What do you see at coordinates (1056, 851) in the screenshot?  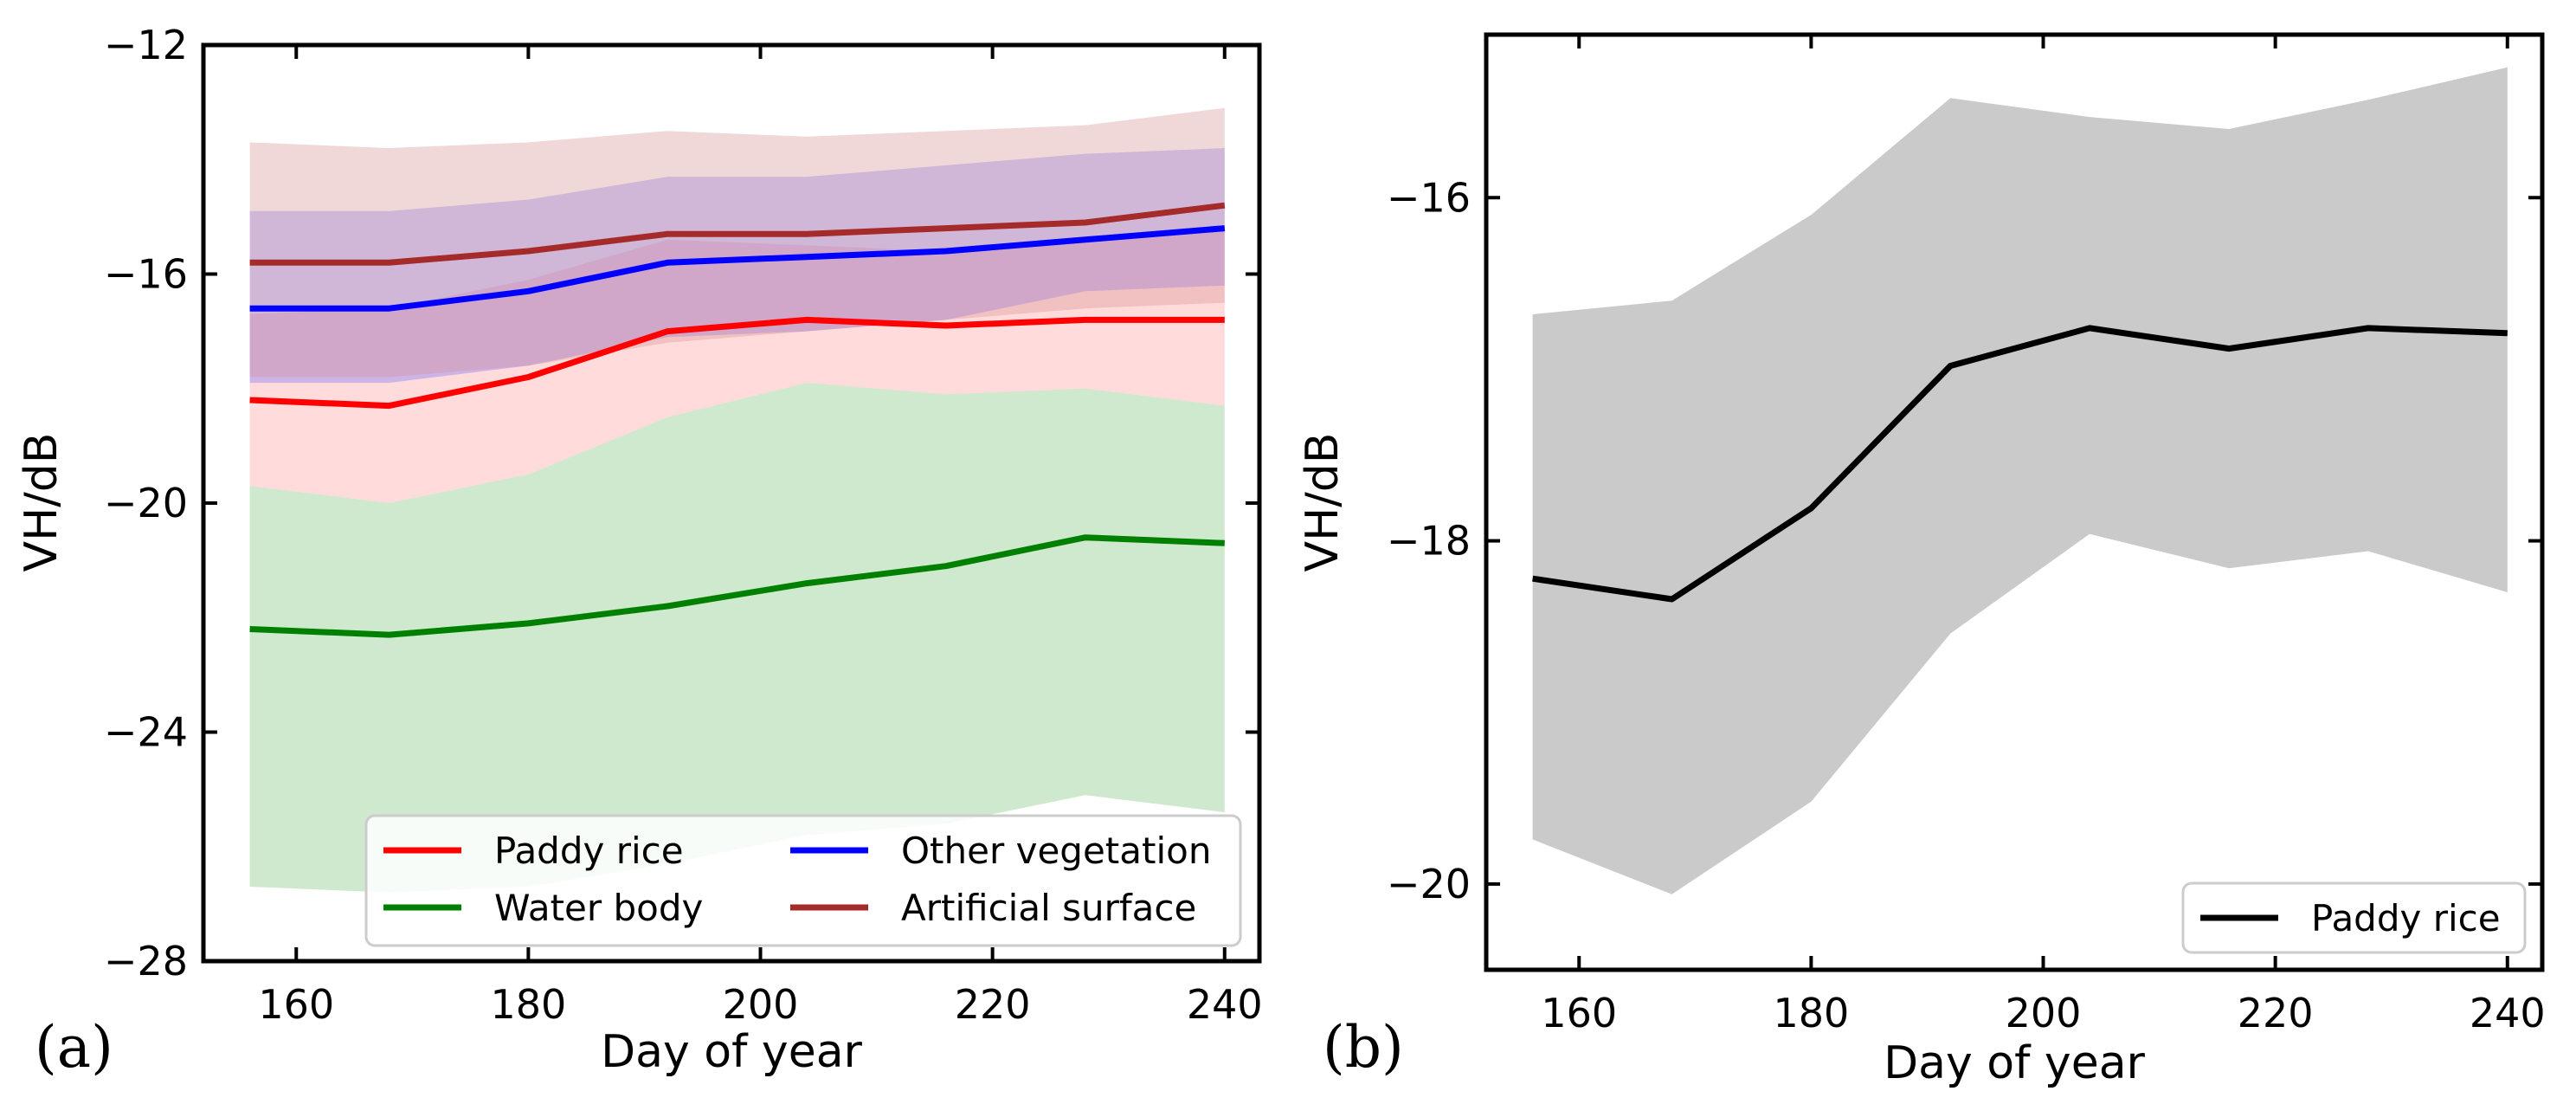 I see `legend-label-other-vegetation: Other vegetation` at bounding box center [1056, 851].